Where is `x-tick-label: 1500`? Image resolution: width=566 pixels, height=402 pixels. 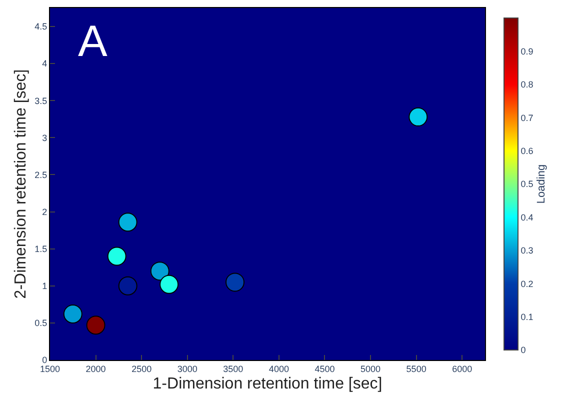 x-tick-label: 1500 is located at coordinates (50, 369).